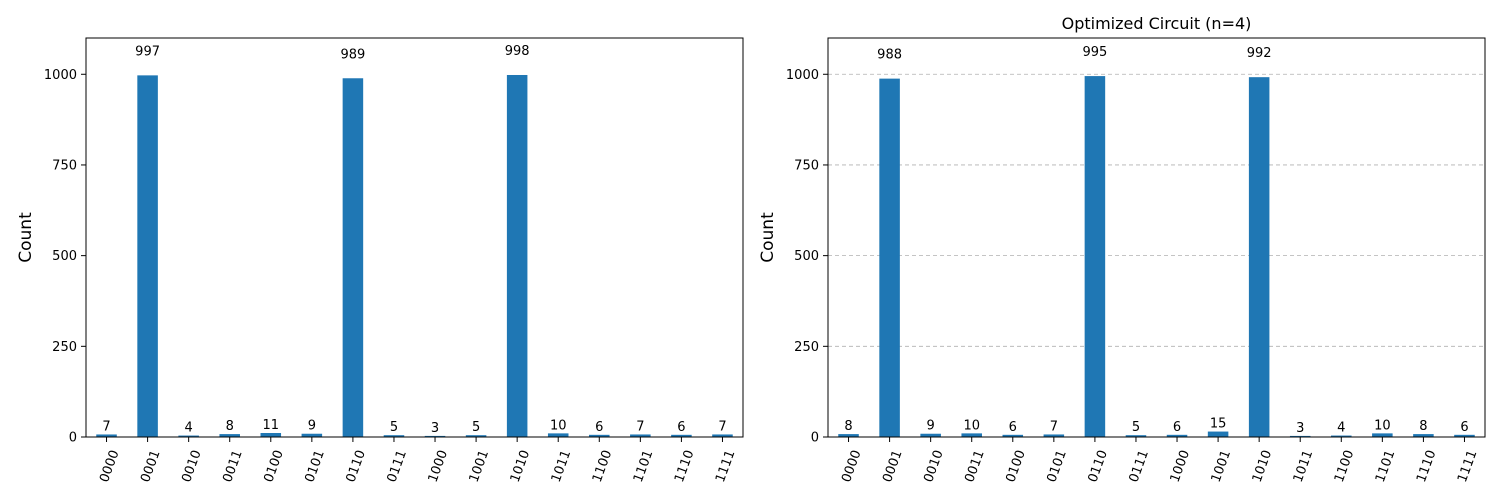 The image size is (1500, 500). Describe the element at coordinates (147, 51) in the screenshot. I see `data-label: 997` at that location.